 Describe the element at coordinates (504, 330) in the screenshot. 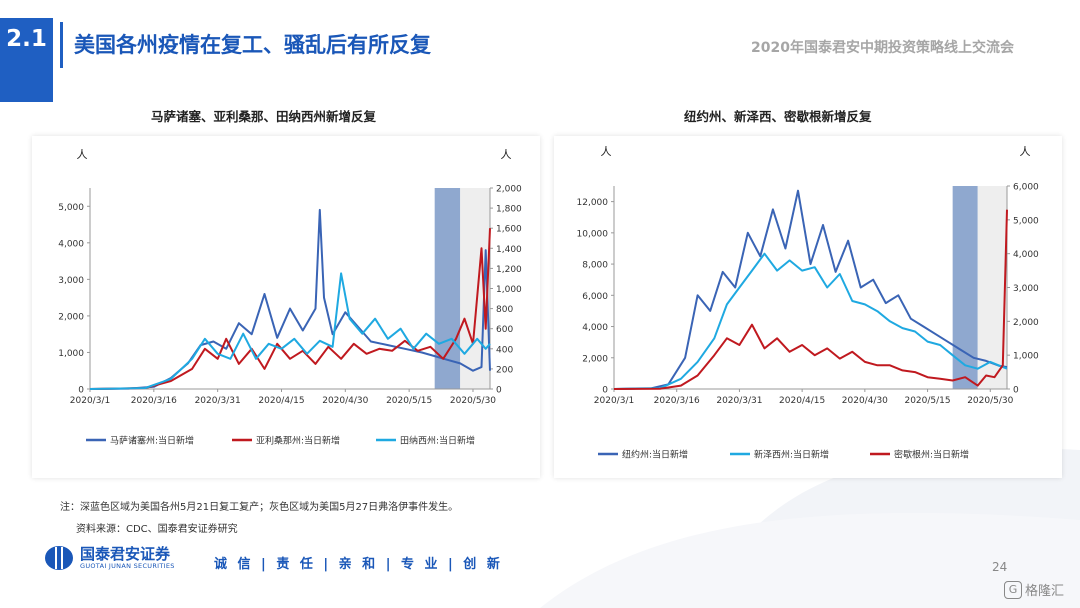

I see `chart-1-y-tick-label-right: 600` at that location.